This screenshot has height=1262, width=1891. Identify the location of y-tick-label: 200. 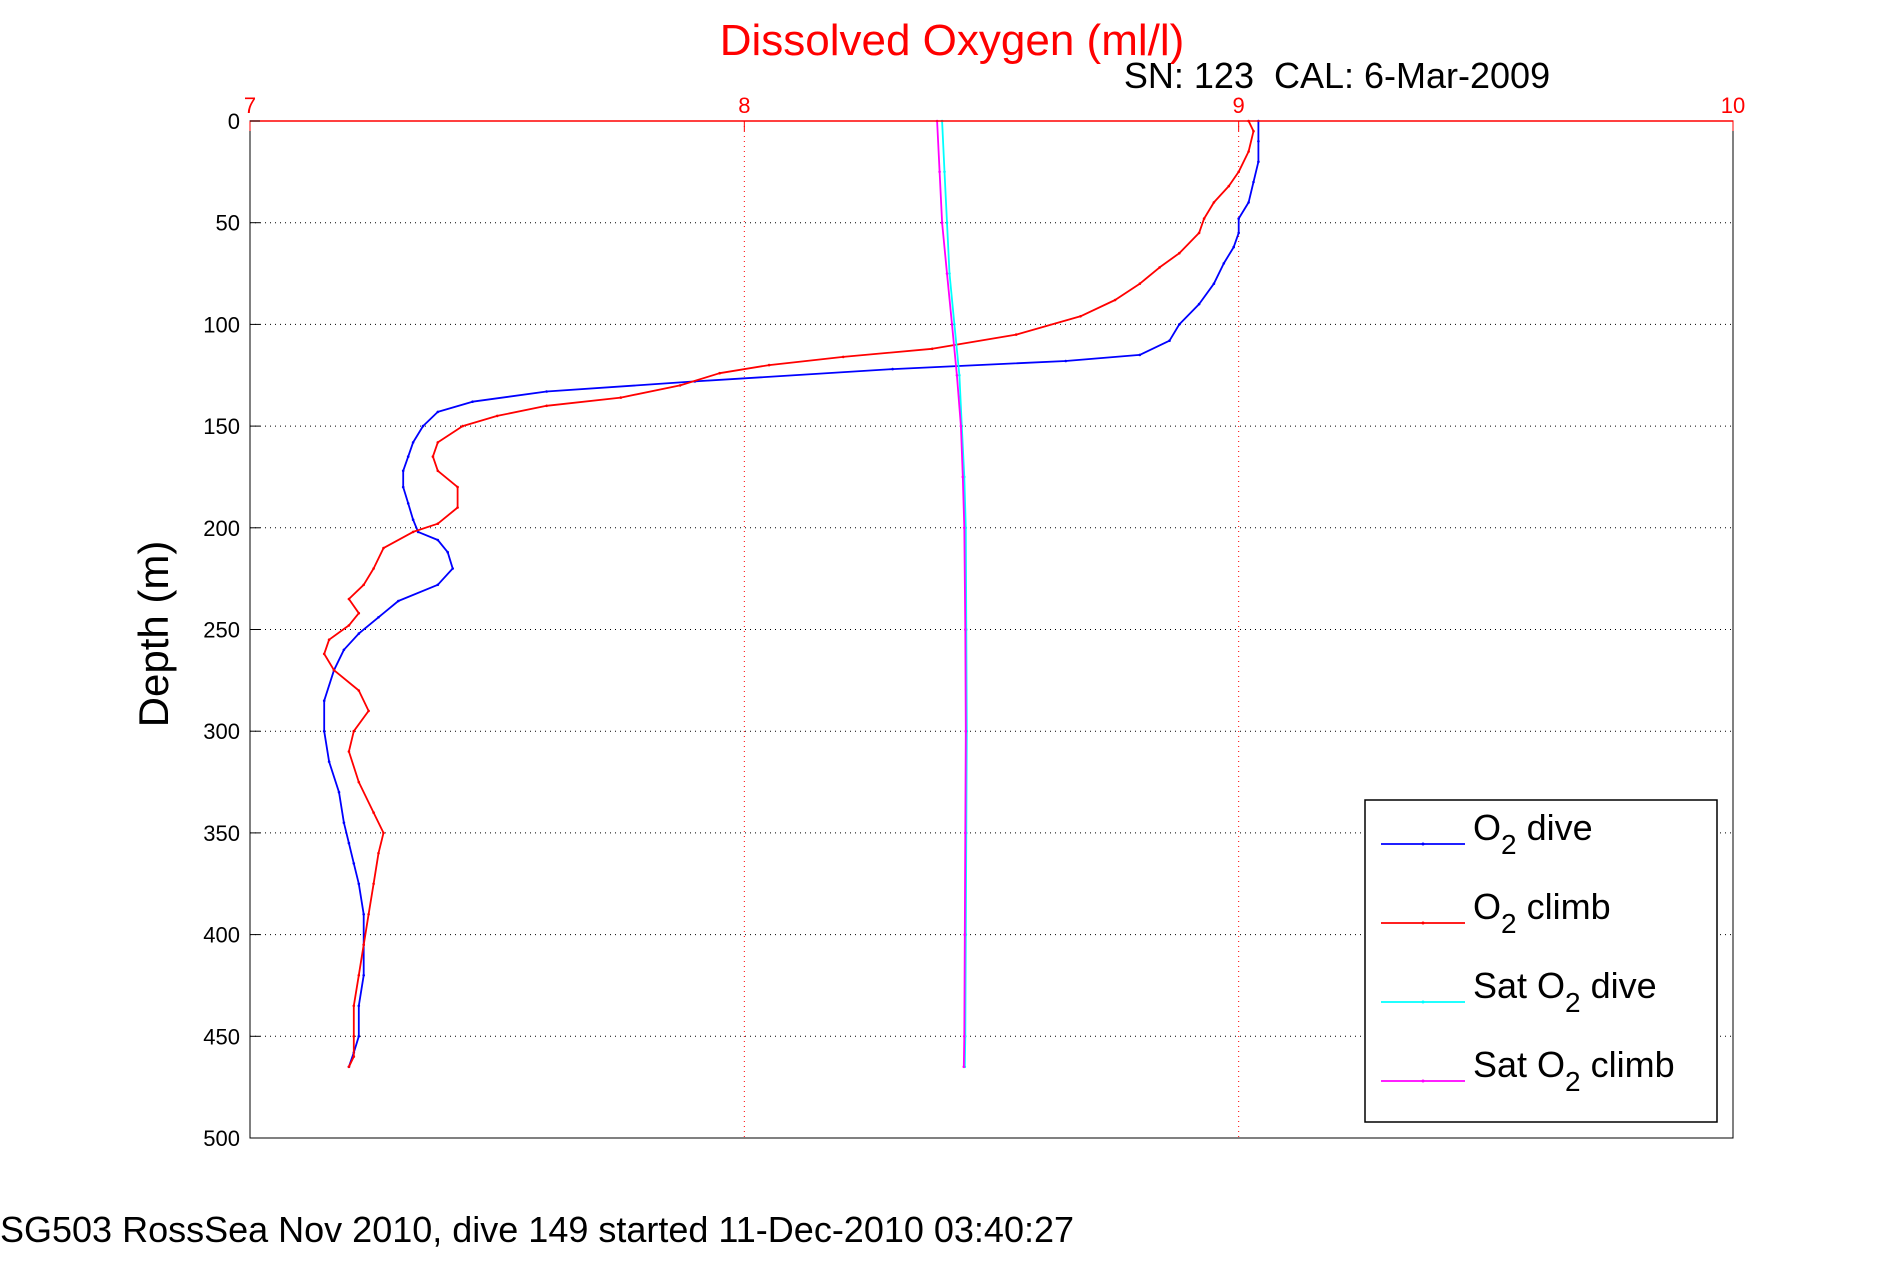
(221, 528).